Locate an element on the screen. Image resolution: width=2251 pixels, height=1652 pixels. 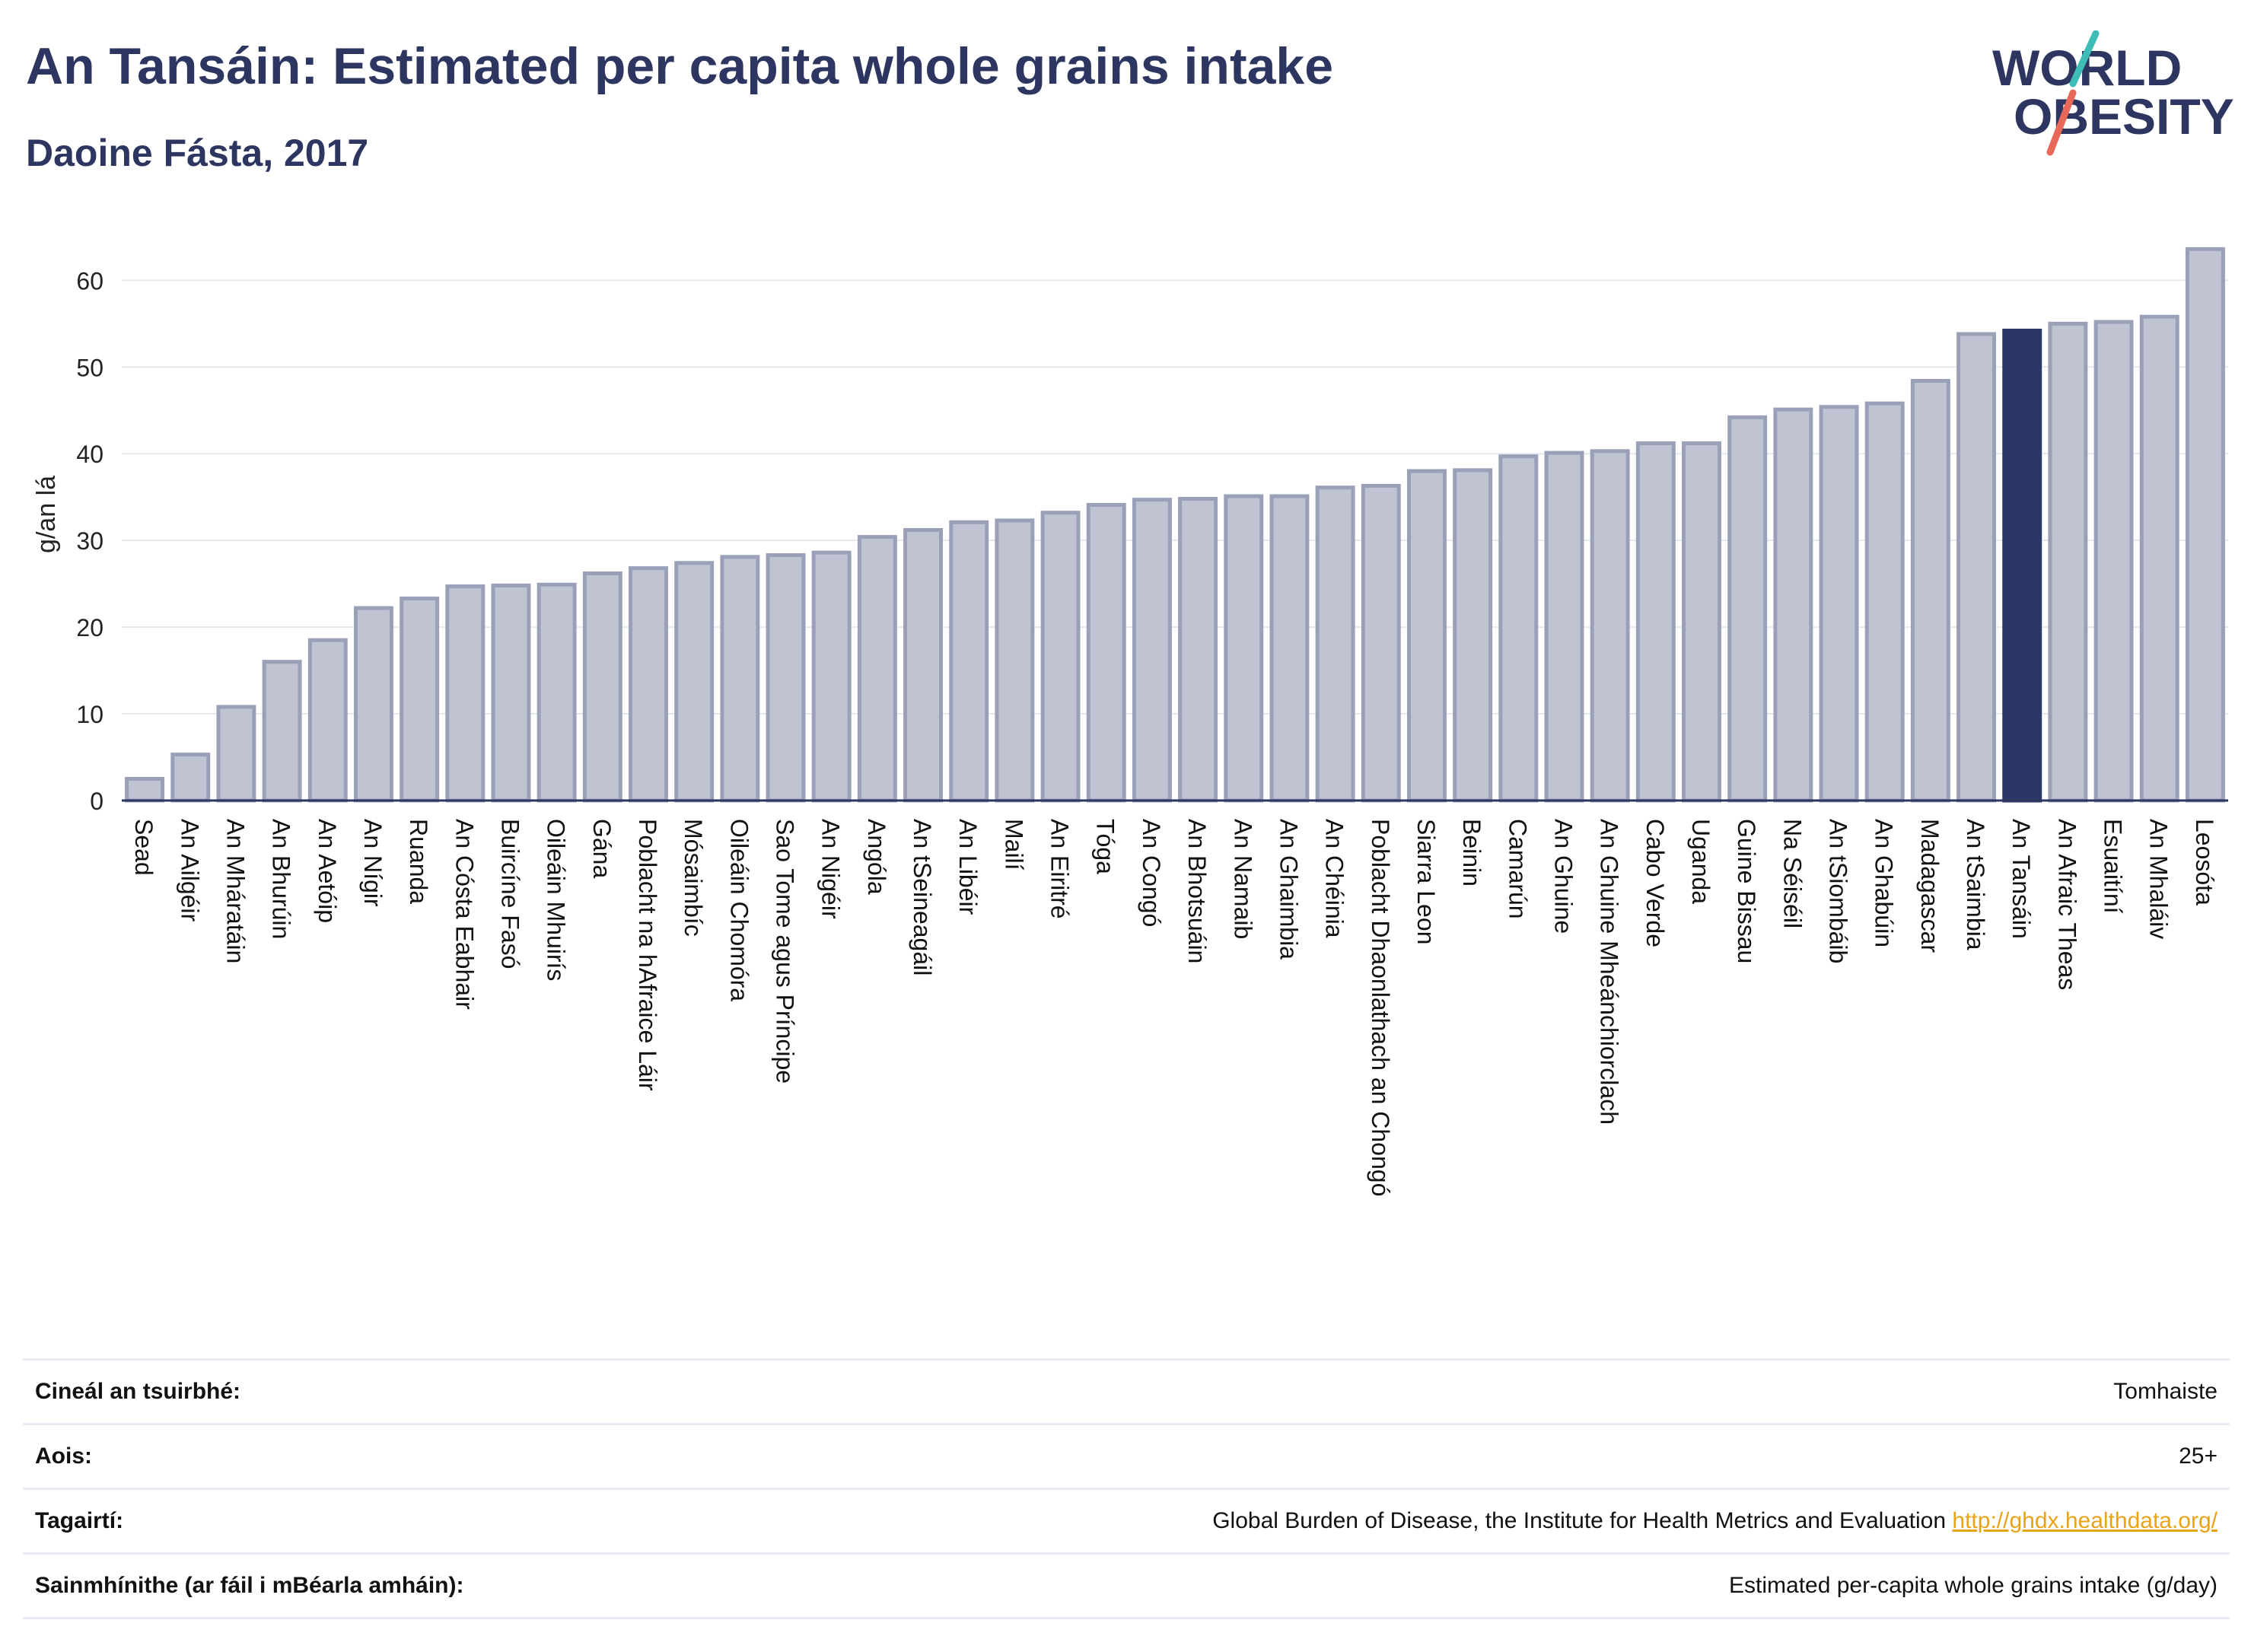
footer-label: Tagairtí: is located at coordinates (79, 1520).